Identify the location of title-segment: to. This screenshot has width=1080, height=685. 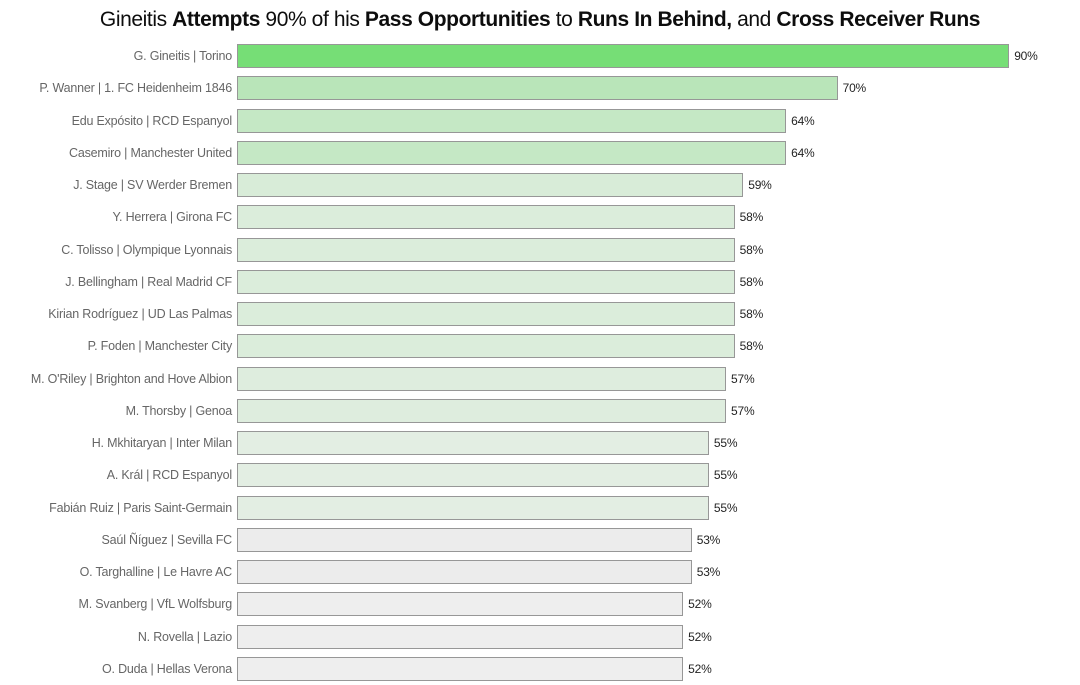
(564, 19).